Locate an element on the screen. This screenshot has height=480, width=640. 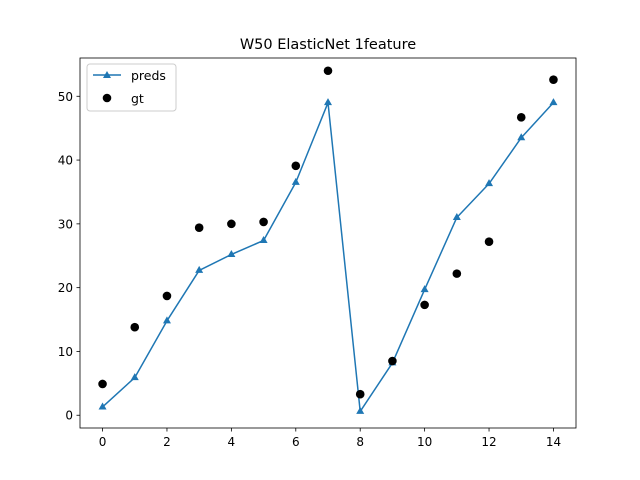
x-tick-label: 4 is located at coordinates (232, 442).